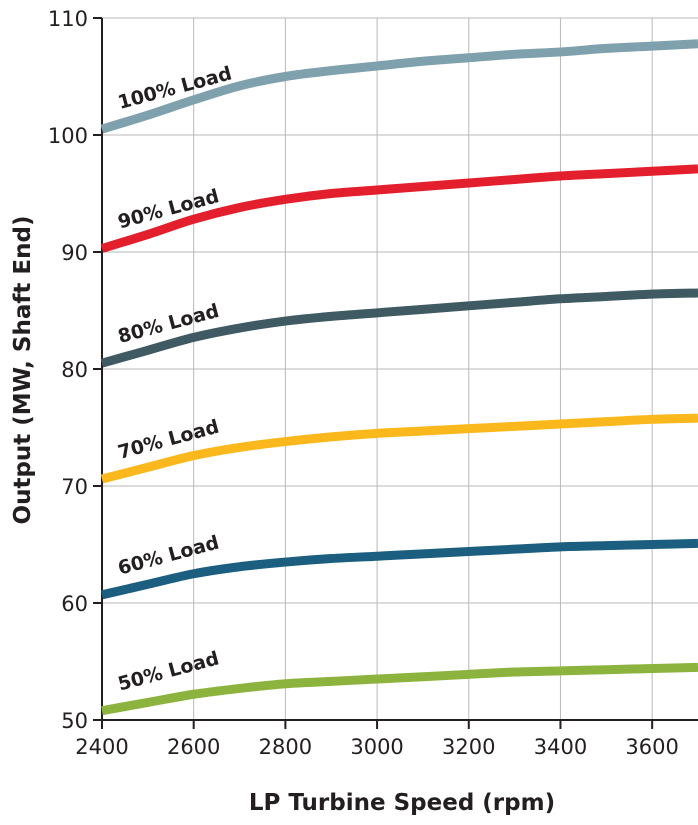 The image size is (698, 825). I want to click on y-tick-label: 90, so click(74, 253).